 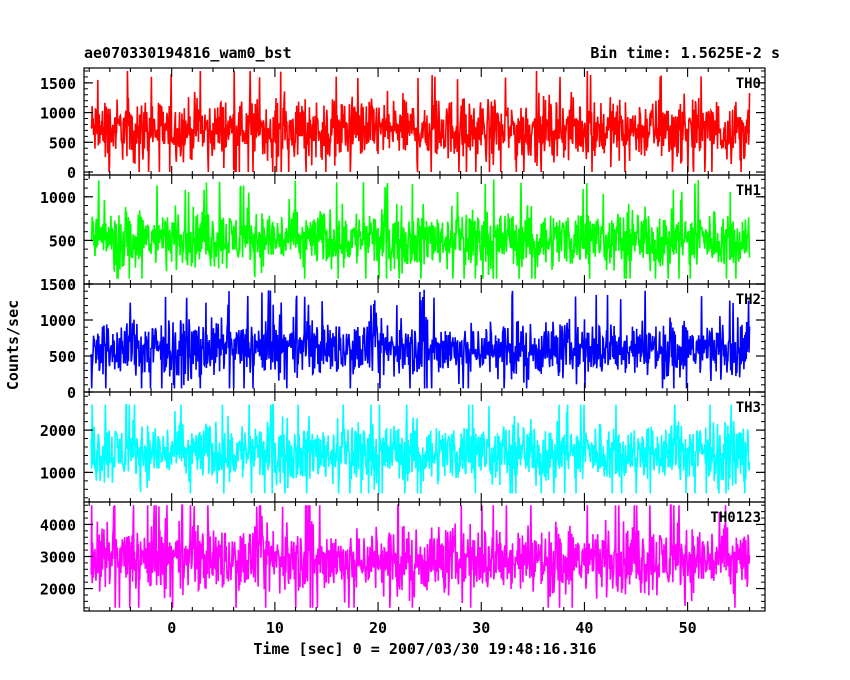 I want to click on panel-th1-series-line, so click(x=420, y=229).